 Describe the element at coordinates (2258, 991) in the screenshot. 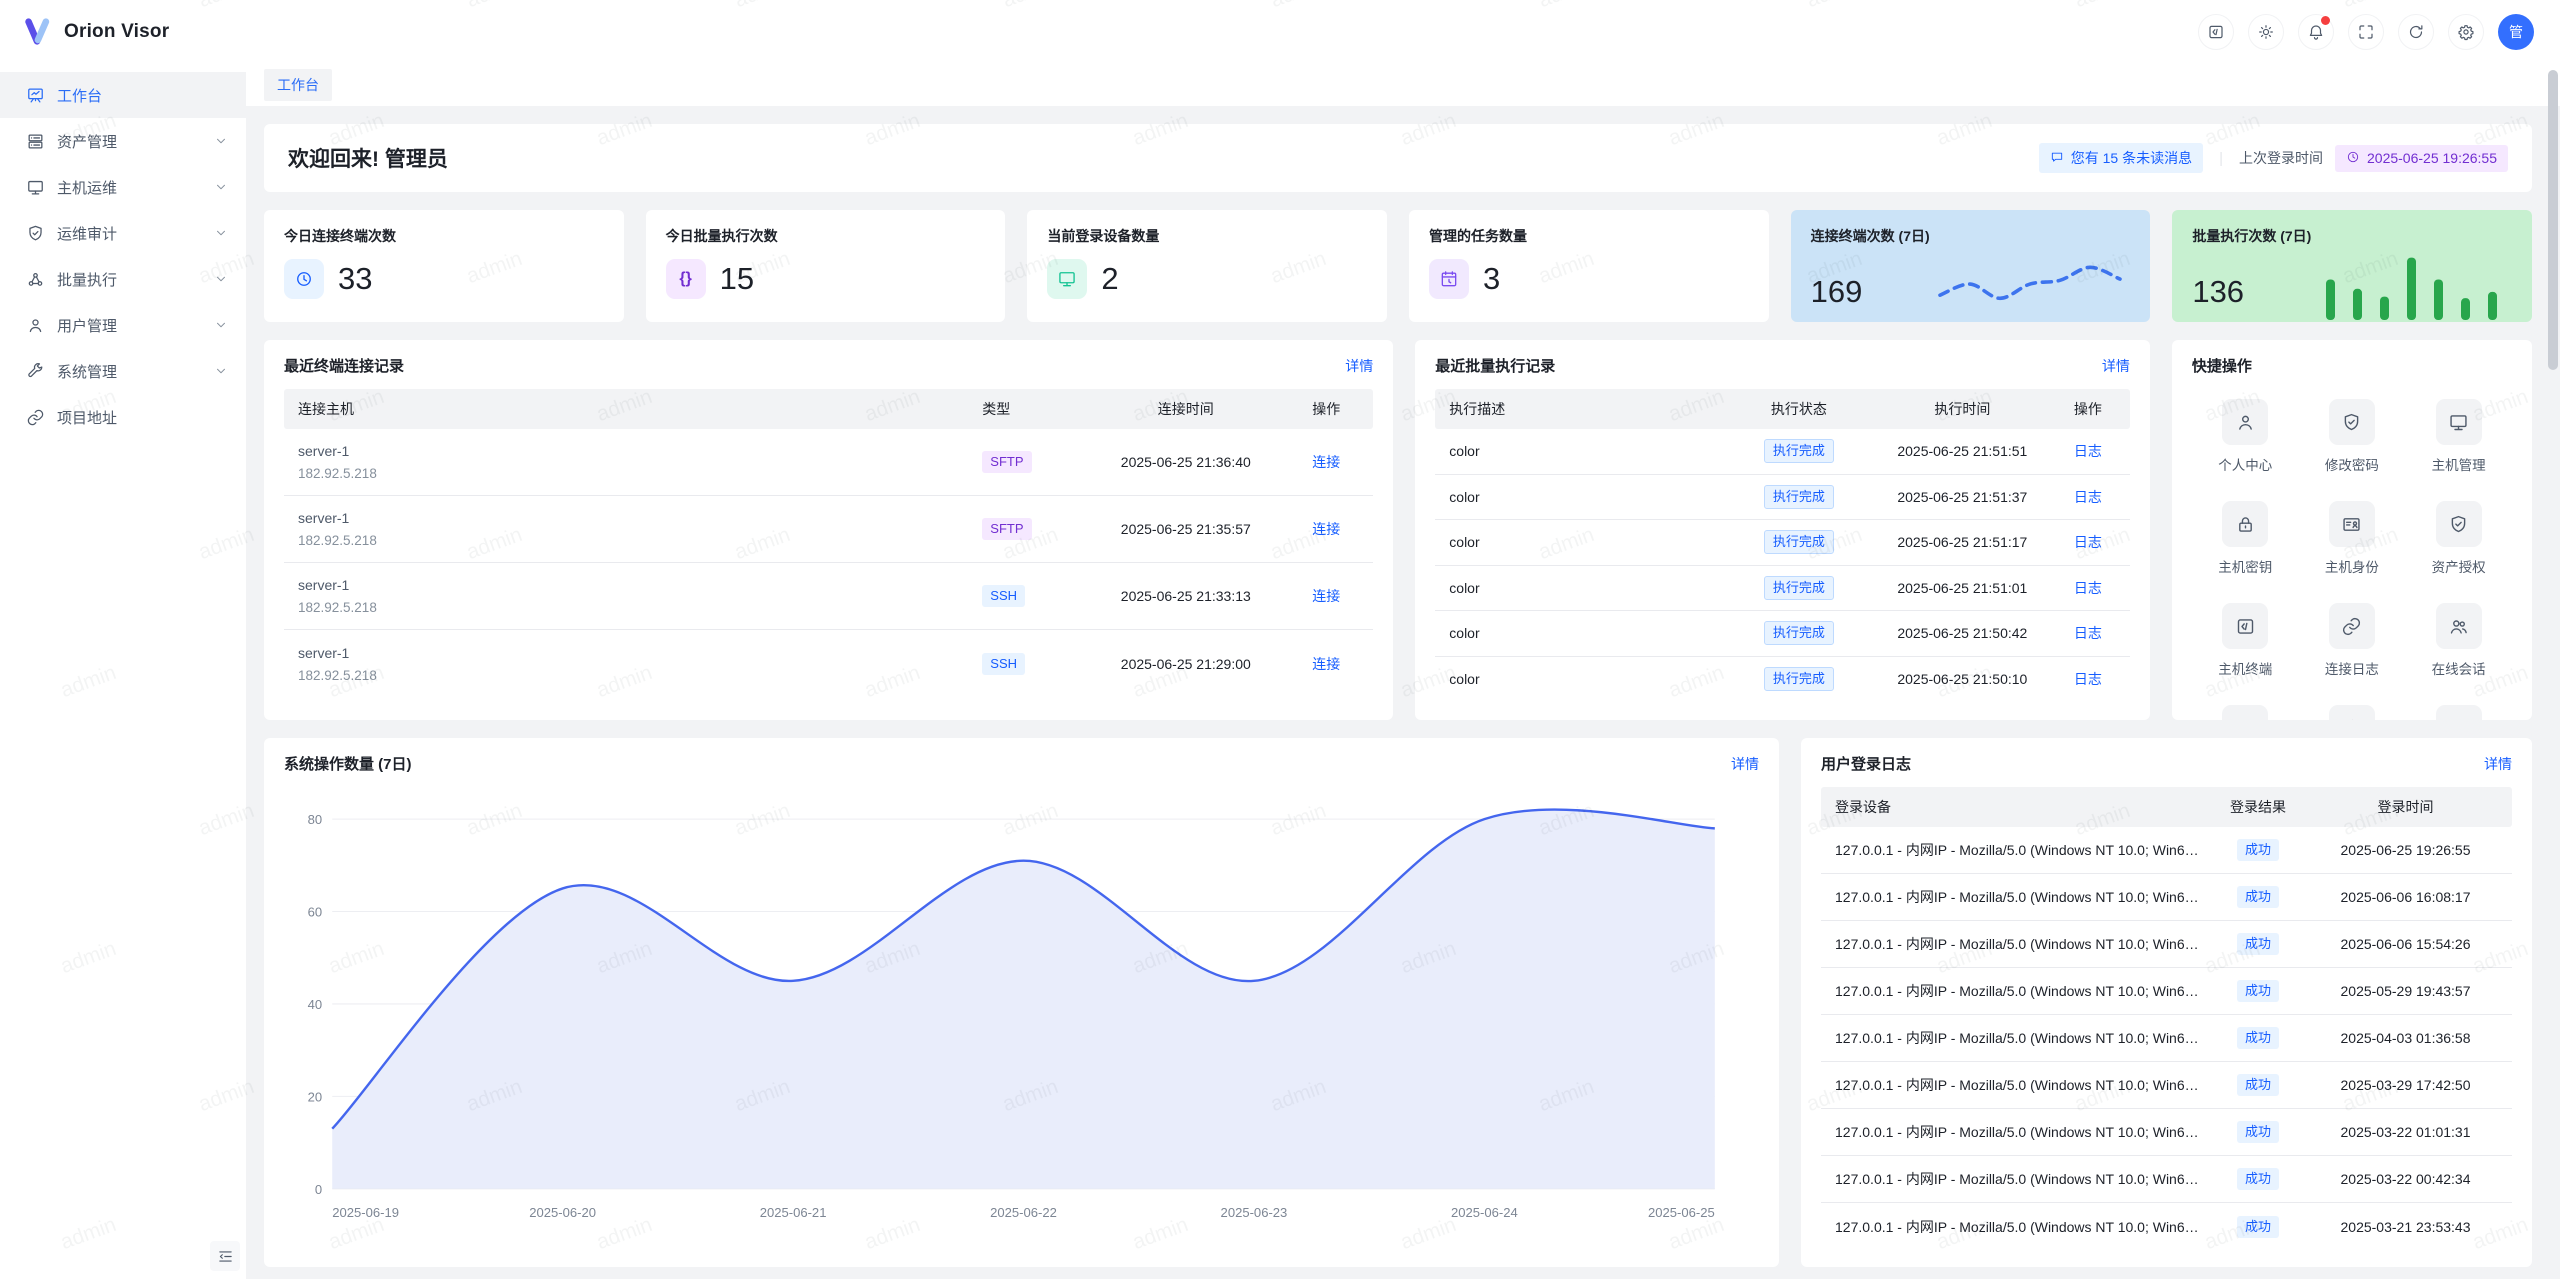

I see `login-result-cell: 成功` at that location.